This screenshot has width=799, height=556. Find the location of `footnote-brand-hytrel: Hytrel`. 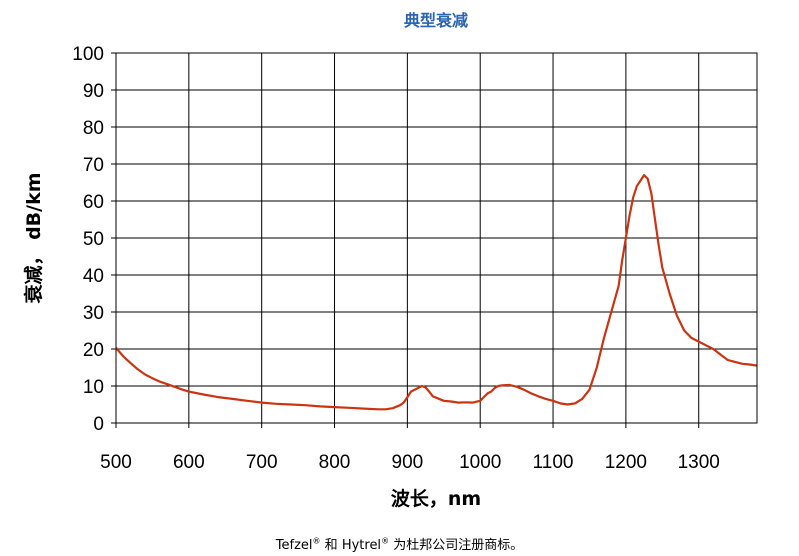

footnote-brand-hytrel: Hytrel is located at coordinates (361, 545).